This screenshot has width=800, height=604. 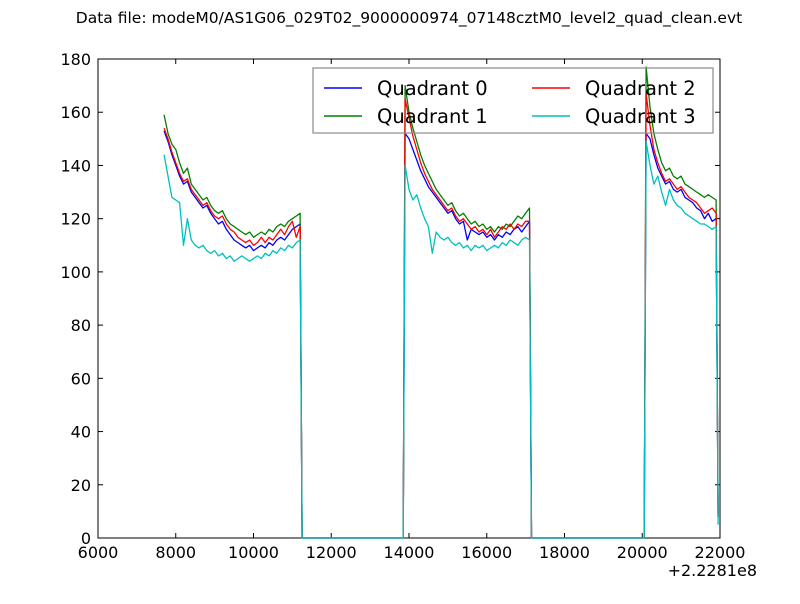 What do you see at coordinates (81, 432) in the screenshot?
I see `y-axis-tick-label: 40` at bounding box center [81, 432].